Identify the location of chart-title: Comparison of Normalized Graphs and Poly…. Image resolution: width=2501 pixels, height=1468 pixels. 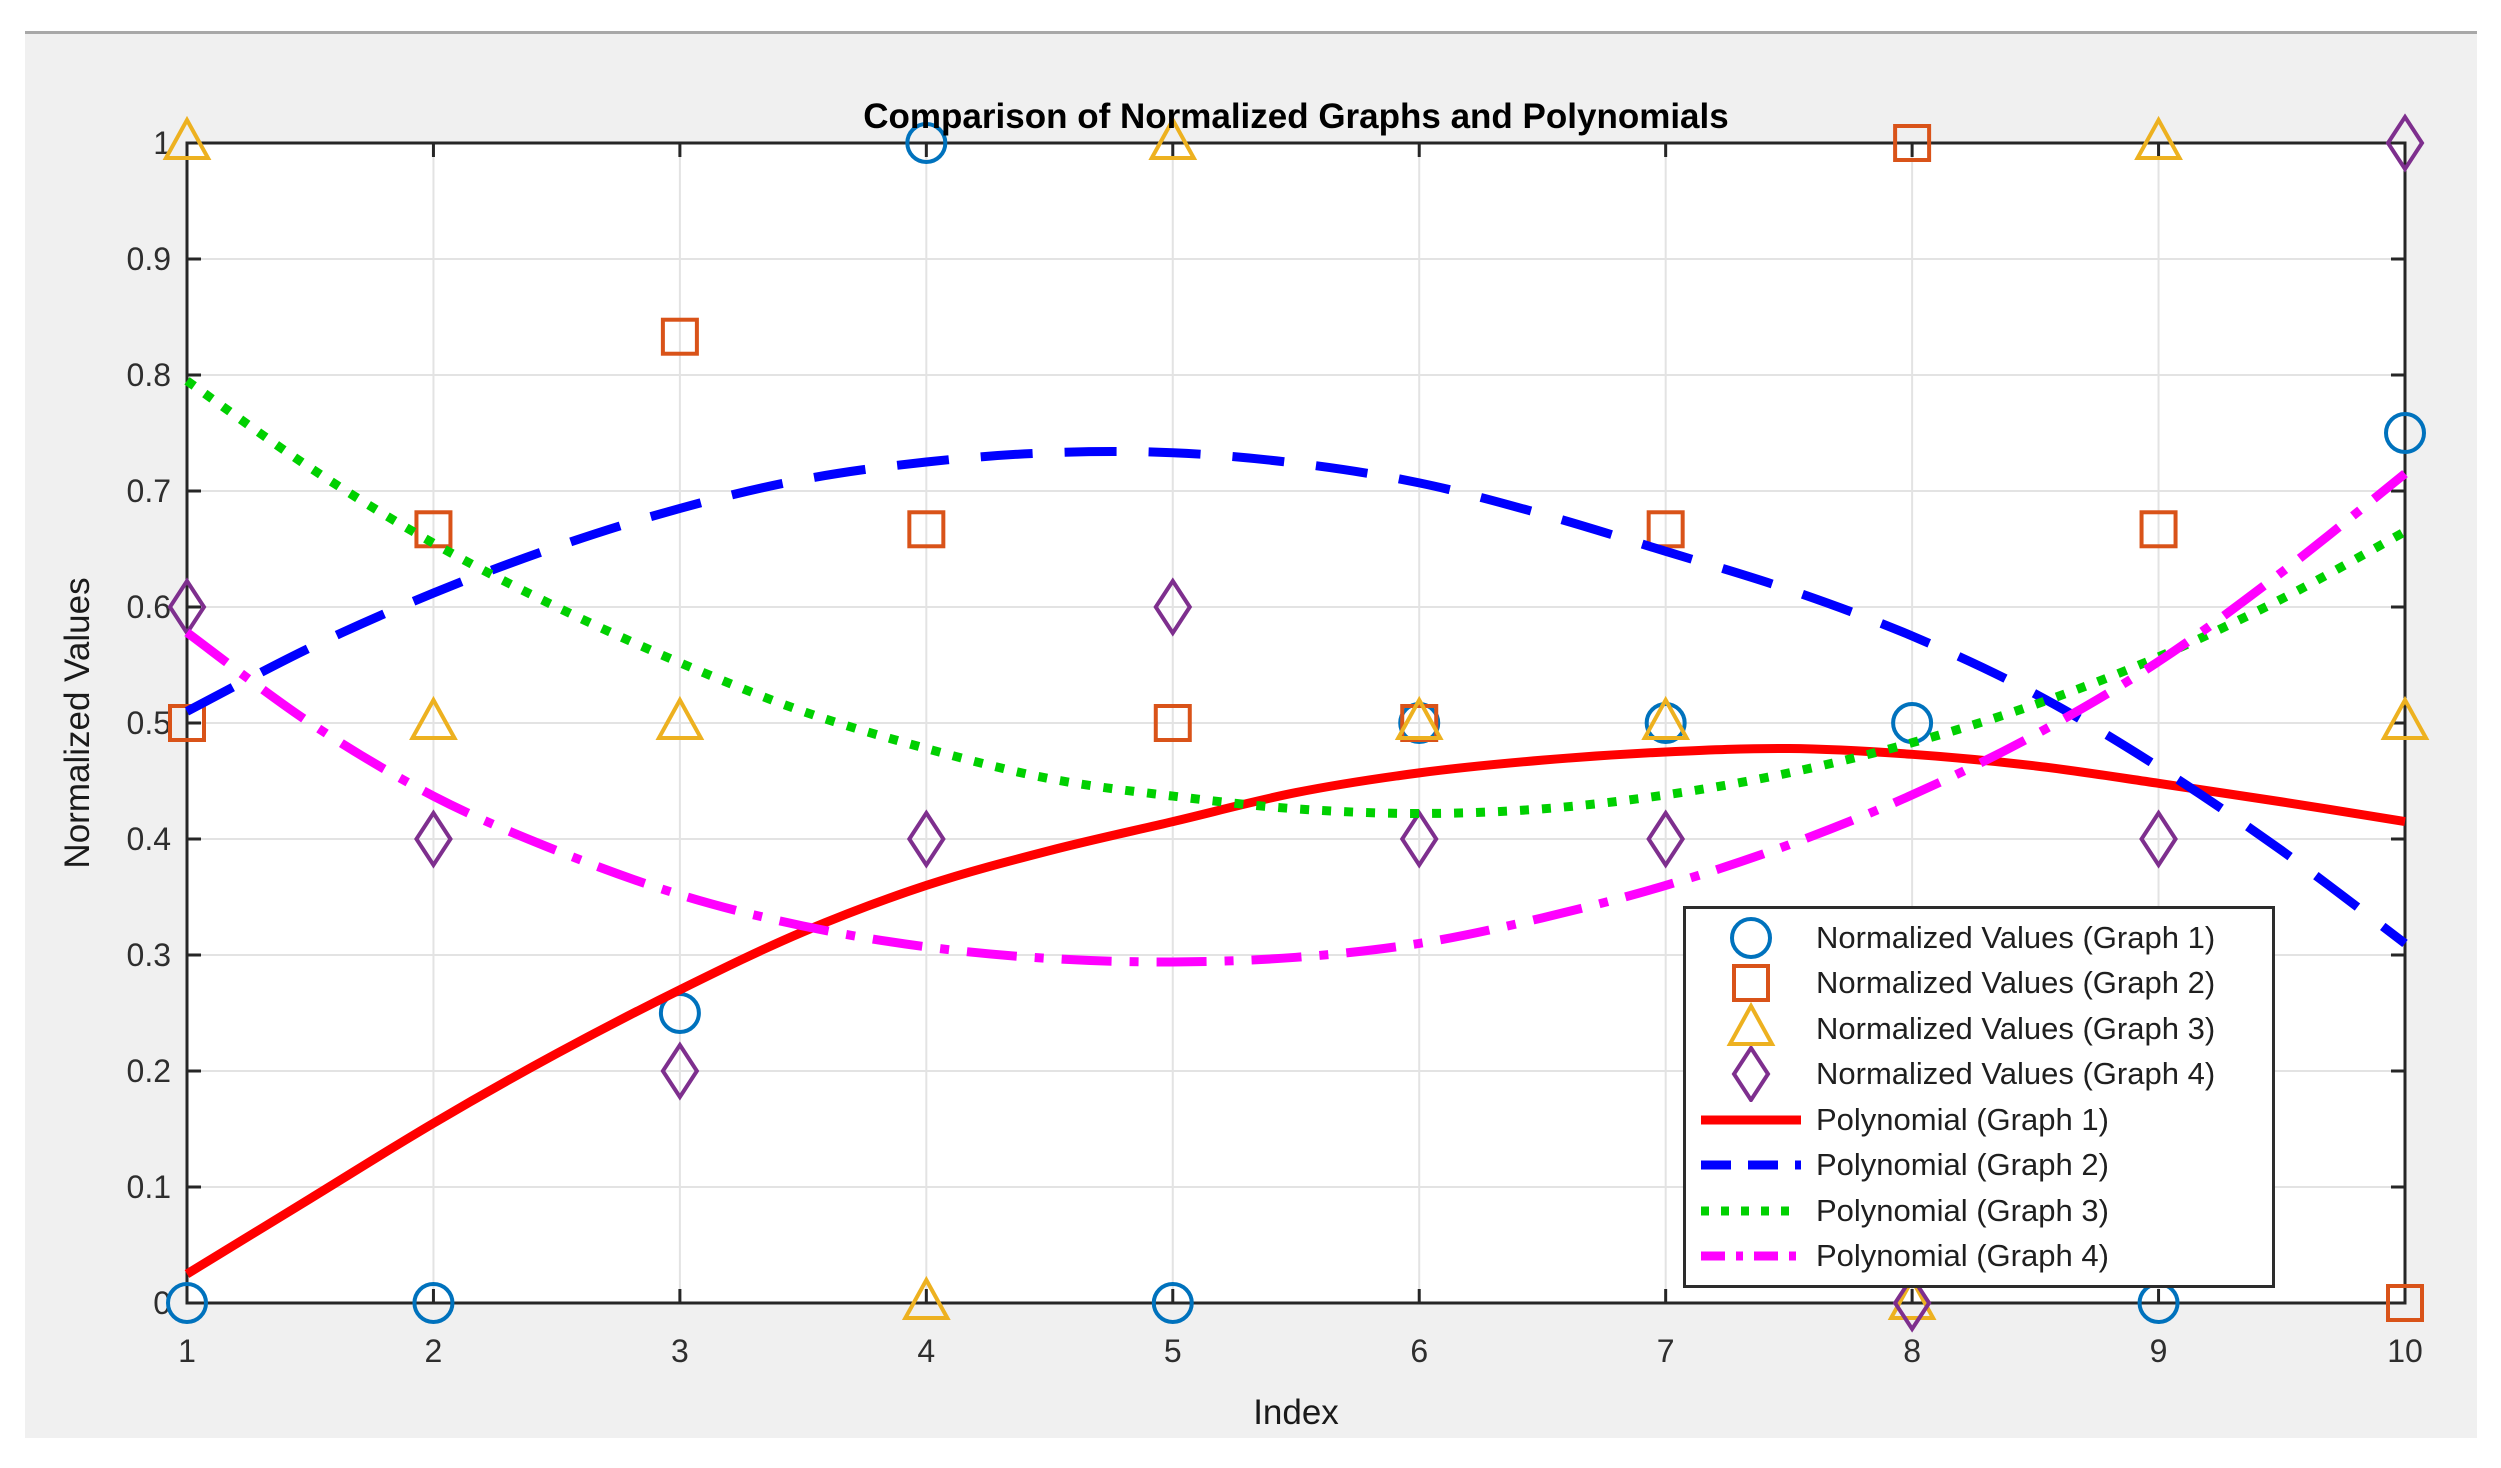
(1296, 116).